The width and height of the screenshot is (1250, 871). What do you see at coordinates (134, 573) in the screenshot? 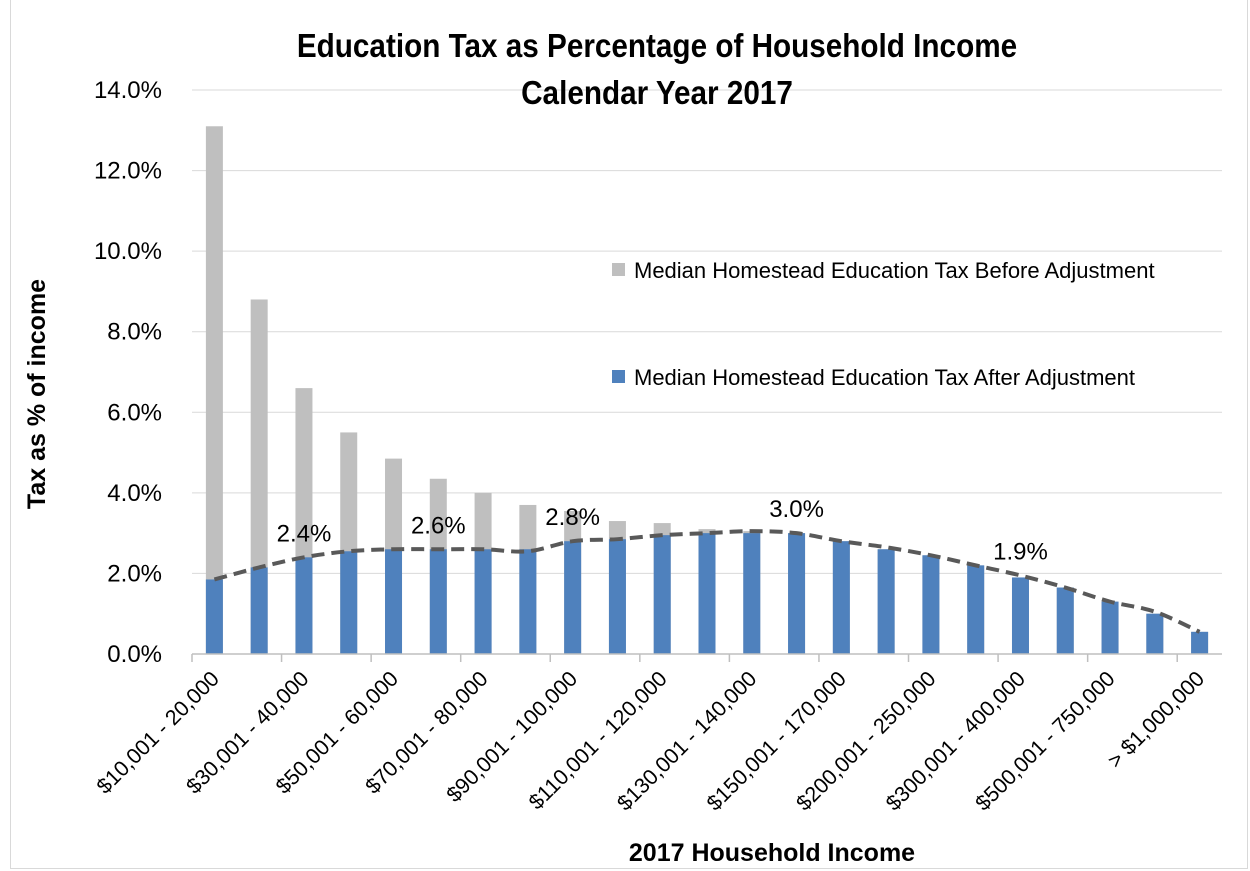
I see `y-tick-label: 2.0%` at bounding box center [134, 573].